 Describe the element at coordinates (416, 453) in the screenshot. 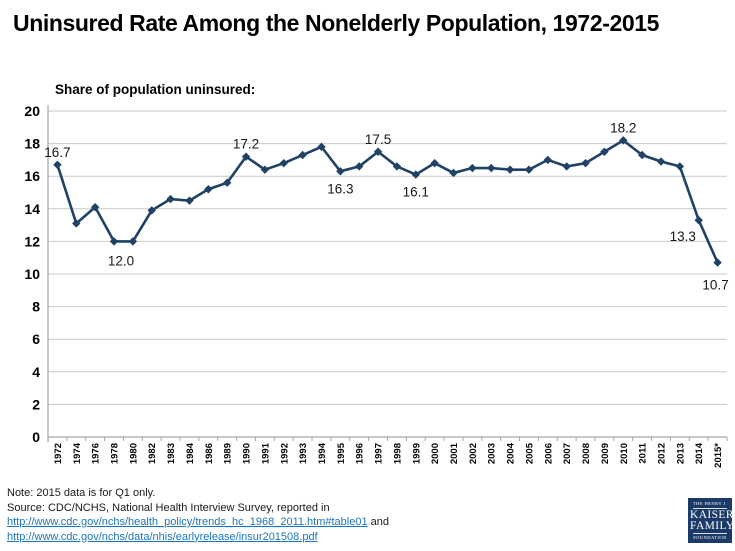

I see `x-axis-label: 1999` at that location.